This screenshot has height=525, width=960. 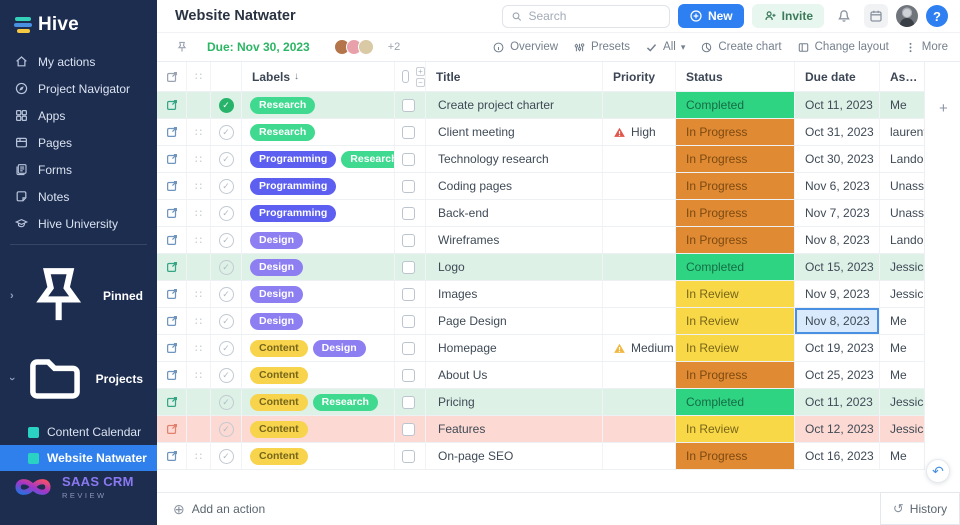 I want to click on toolbar-overview-button: Overview, so click(x=525, y=47).